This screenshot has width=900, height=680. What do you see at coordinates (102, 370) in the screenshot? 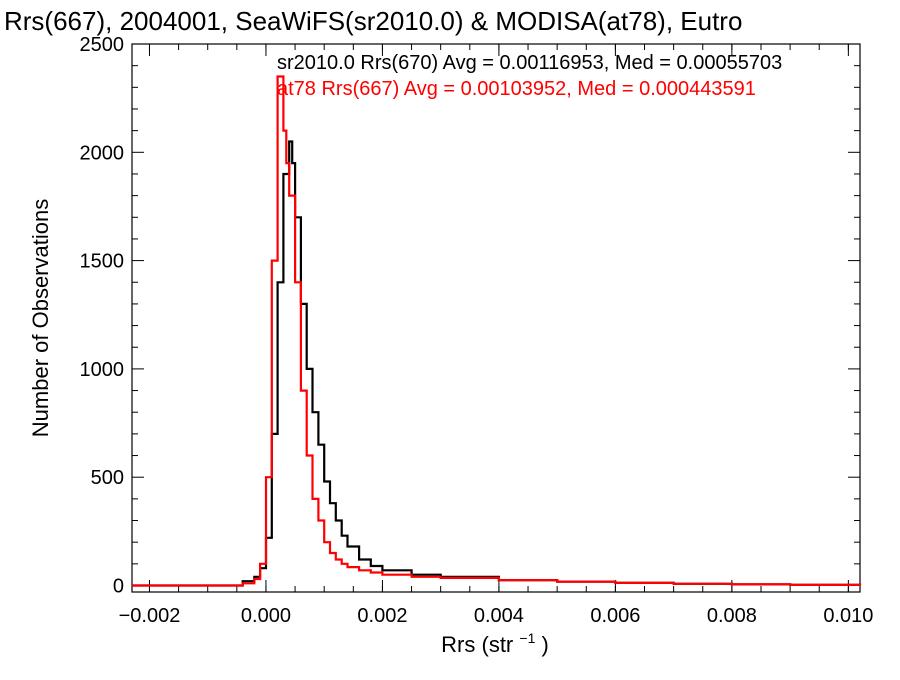
I see `y-tick-label: 1000` at bounding box center [102, 370].